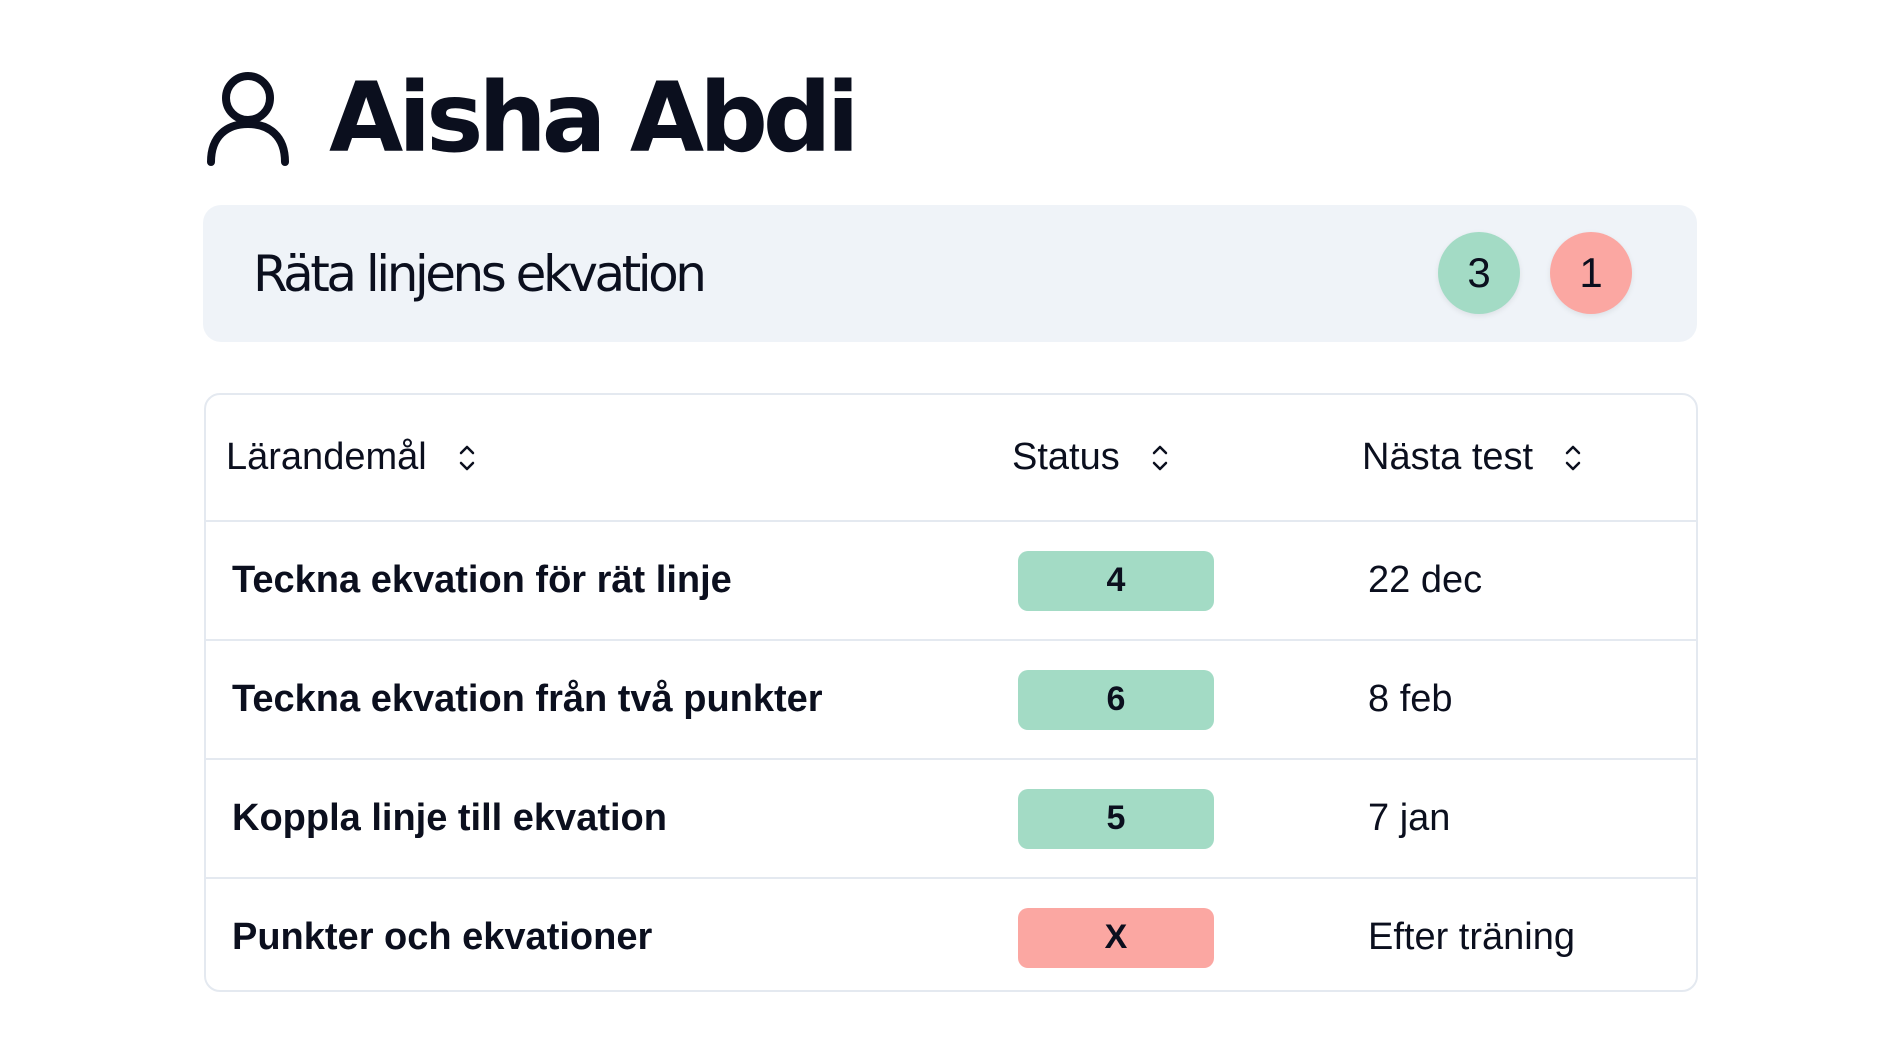 The height and width of the screenshot is (1064, 1891). What do you see at coordinates (480, 274) in the screenshot?
I see `topic-title: Räta linjens ekvation` at bounding box center [480, 274].